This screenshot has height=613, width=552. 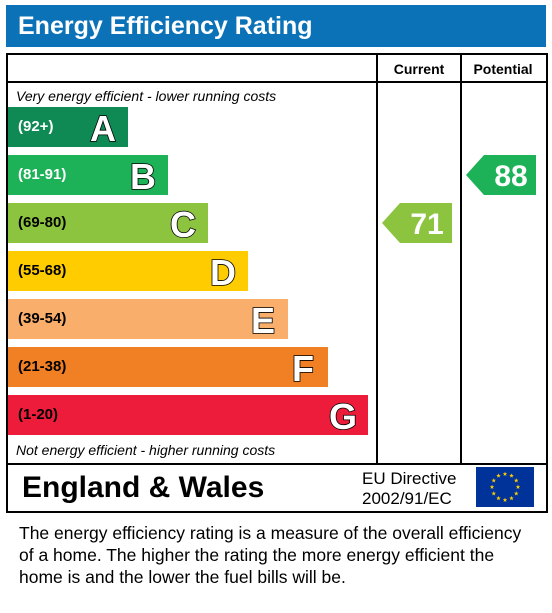 I want to click on band-letter-text: F, so click(x=303, y=367).